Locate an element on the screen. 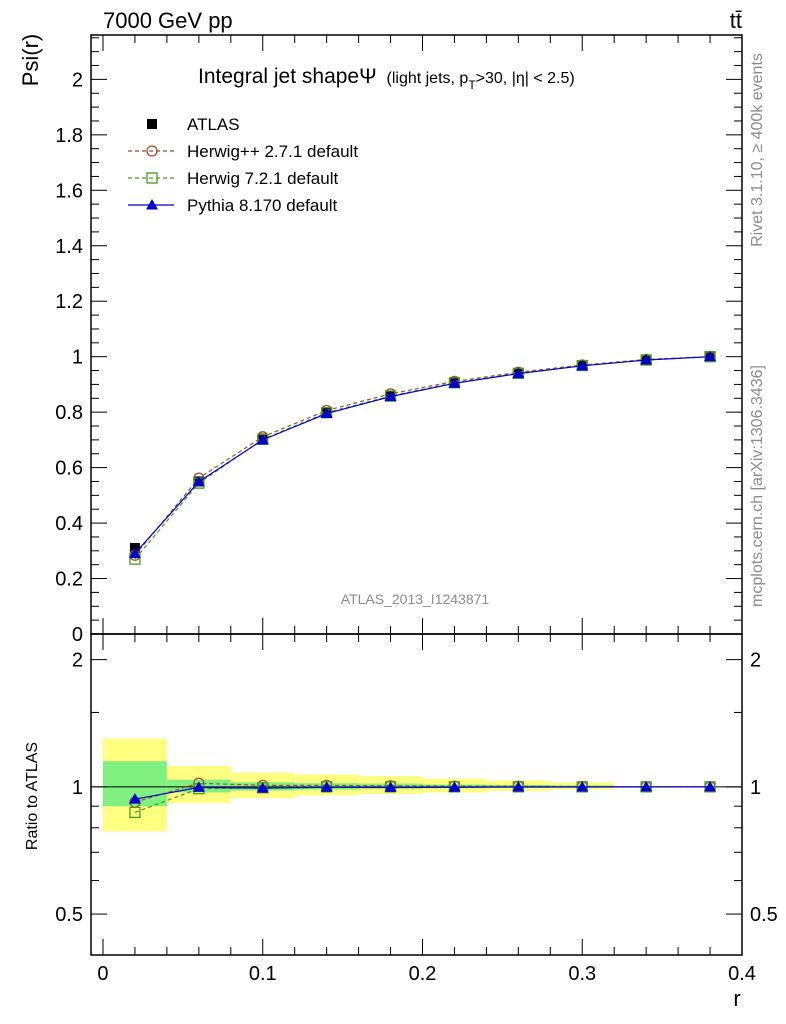 This screenshot has height=1024, width=786. y-tick-label: 1.2 is located at coordinates (69, 302).